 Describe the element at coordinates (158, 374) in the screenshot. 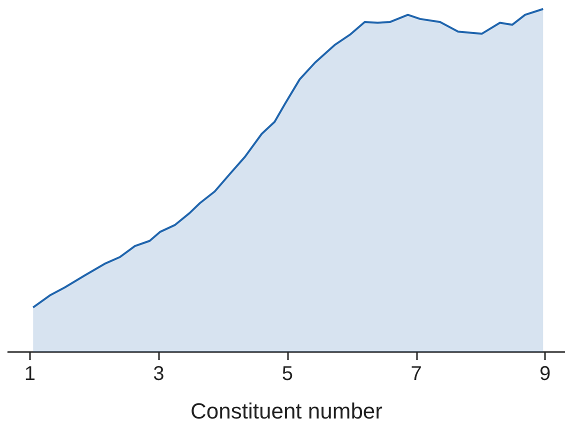

I see `x-tick-label: 3` at that location.